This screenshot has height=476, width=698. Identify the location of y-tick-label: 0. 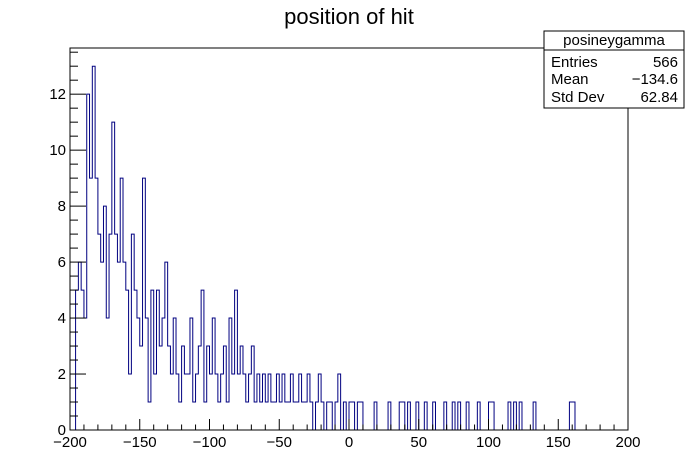
(62, 430).